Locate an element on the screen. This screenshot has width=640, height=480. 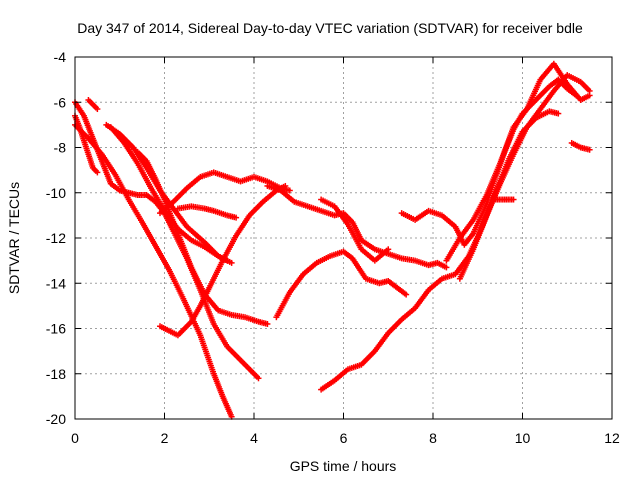
y-tick-label: -4 is located at coordinates (60, 57).